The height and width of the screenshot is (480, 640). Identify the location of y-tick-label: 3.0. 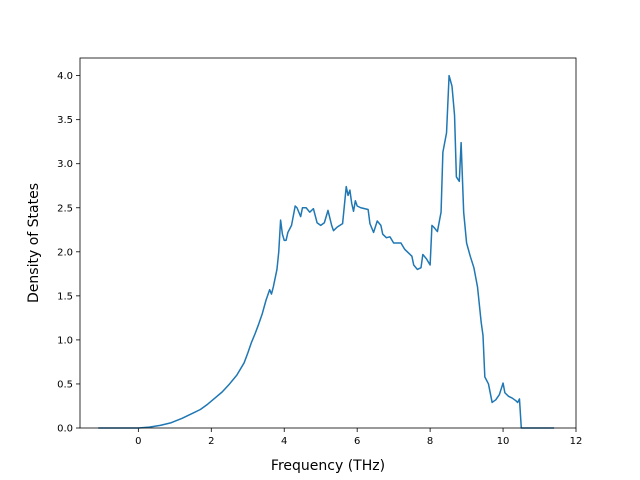
(65, 164).